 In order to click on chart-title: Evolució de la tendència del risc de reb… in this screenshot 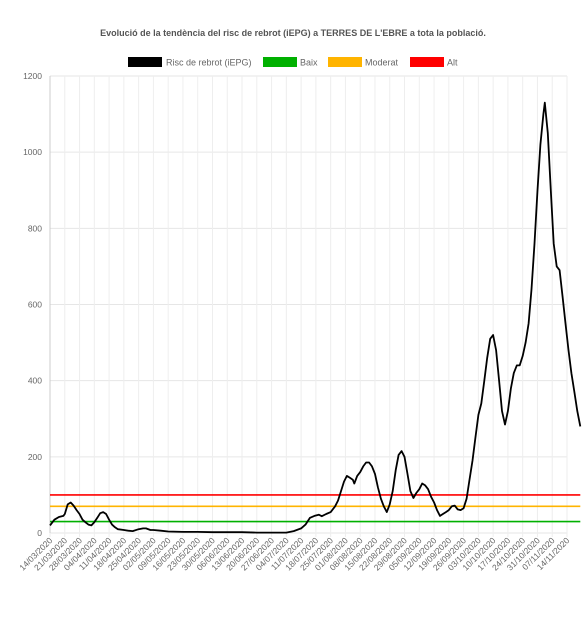, I will do `click(293, 33)`.